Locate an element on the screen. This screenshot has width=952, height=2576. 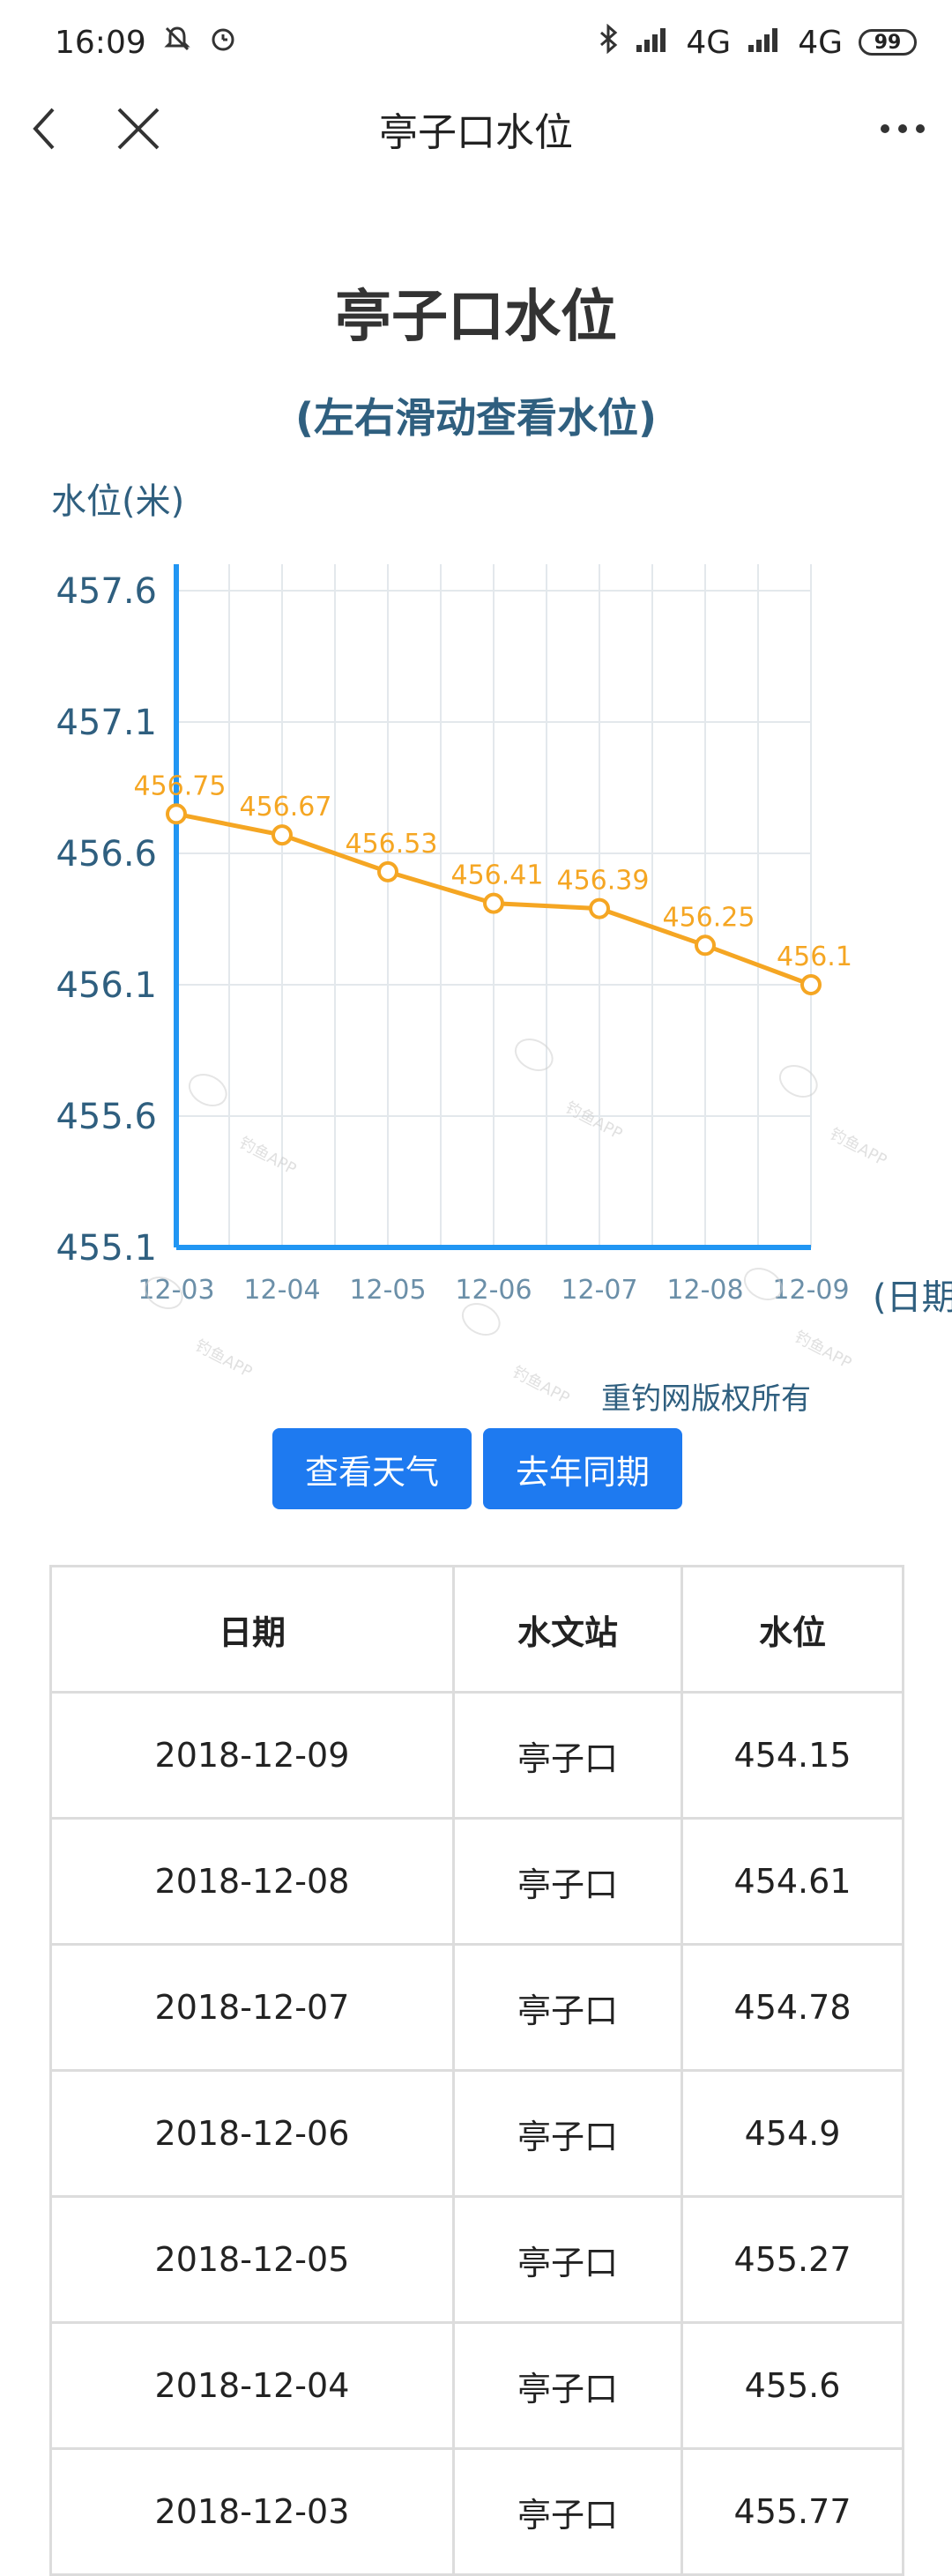
table-header-row: 日期 水文站 水位 is located at coordinates (476, 1630).